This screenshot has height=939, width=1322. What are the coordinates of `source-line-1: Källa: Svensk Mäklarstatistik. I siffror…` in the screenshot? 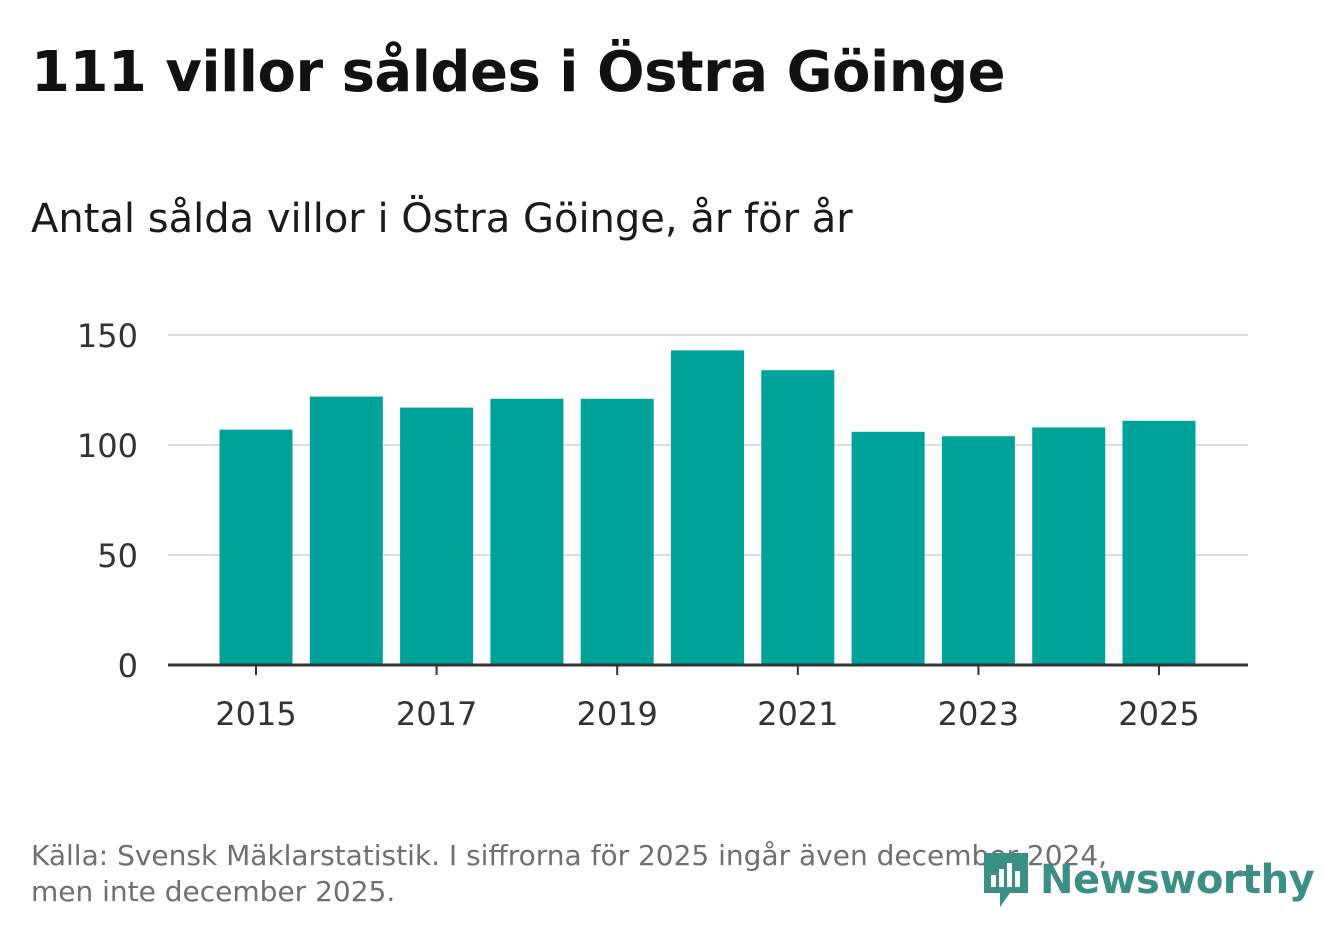 It's located at (569, 855).